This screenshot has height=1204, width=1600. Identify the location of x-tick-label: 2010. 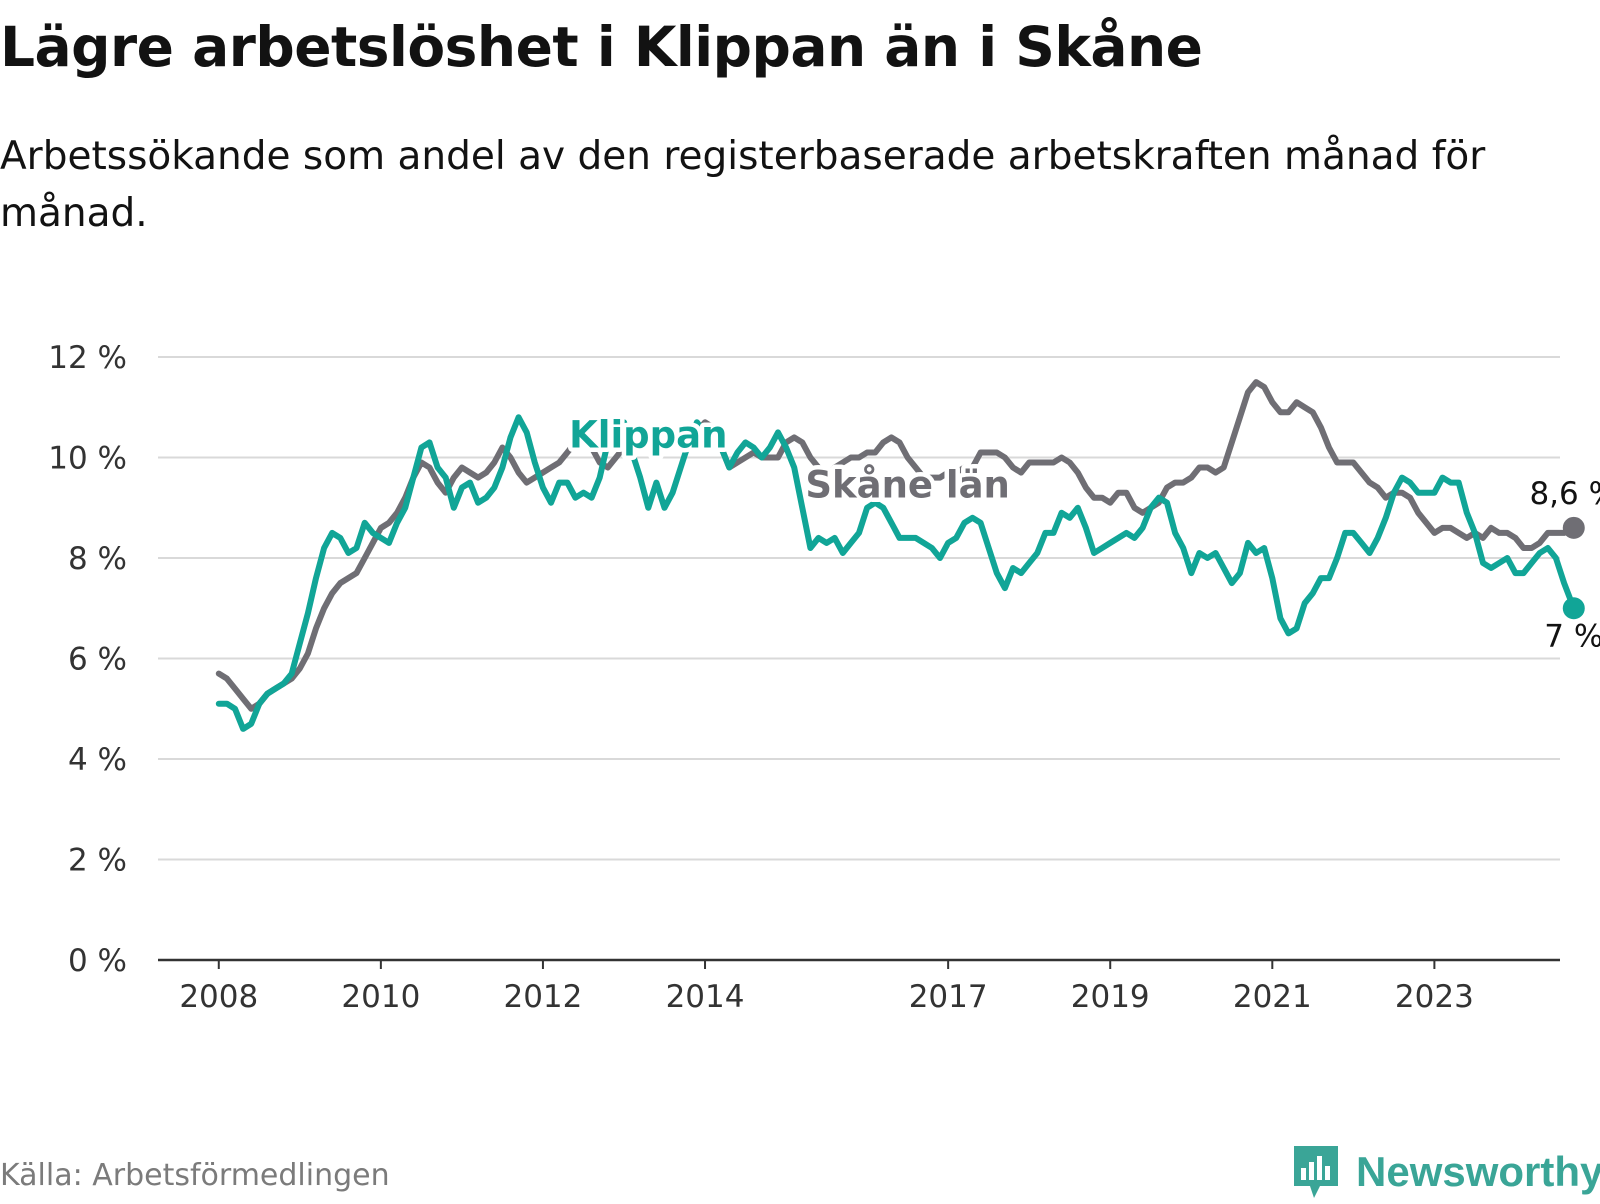
(380, 997).